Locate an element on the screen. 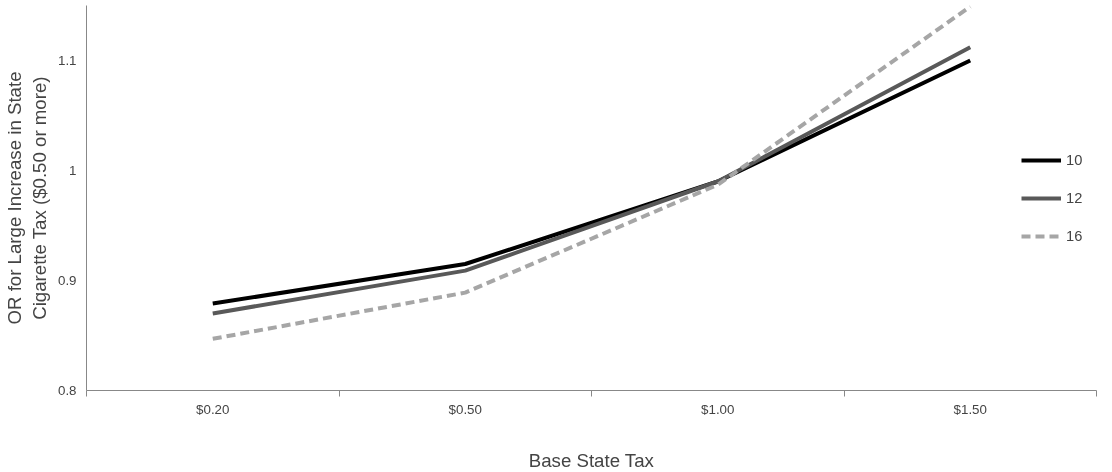  x-axis-title: Base State Tax is located at coordinates (591, 460).